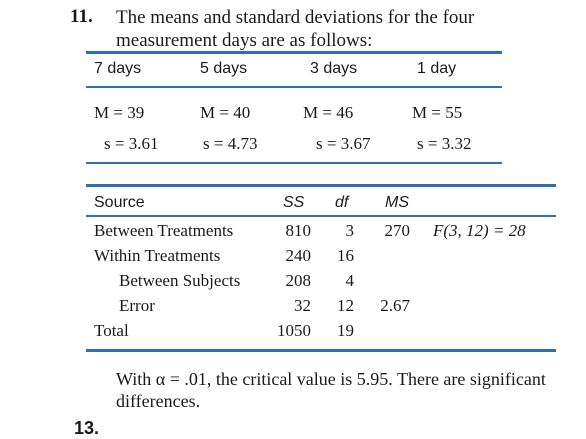 The image size is (586, 439). I want to click on sd-7-days: s = 3.61, so click(131, 143).